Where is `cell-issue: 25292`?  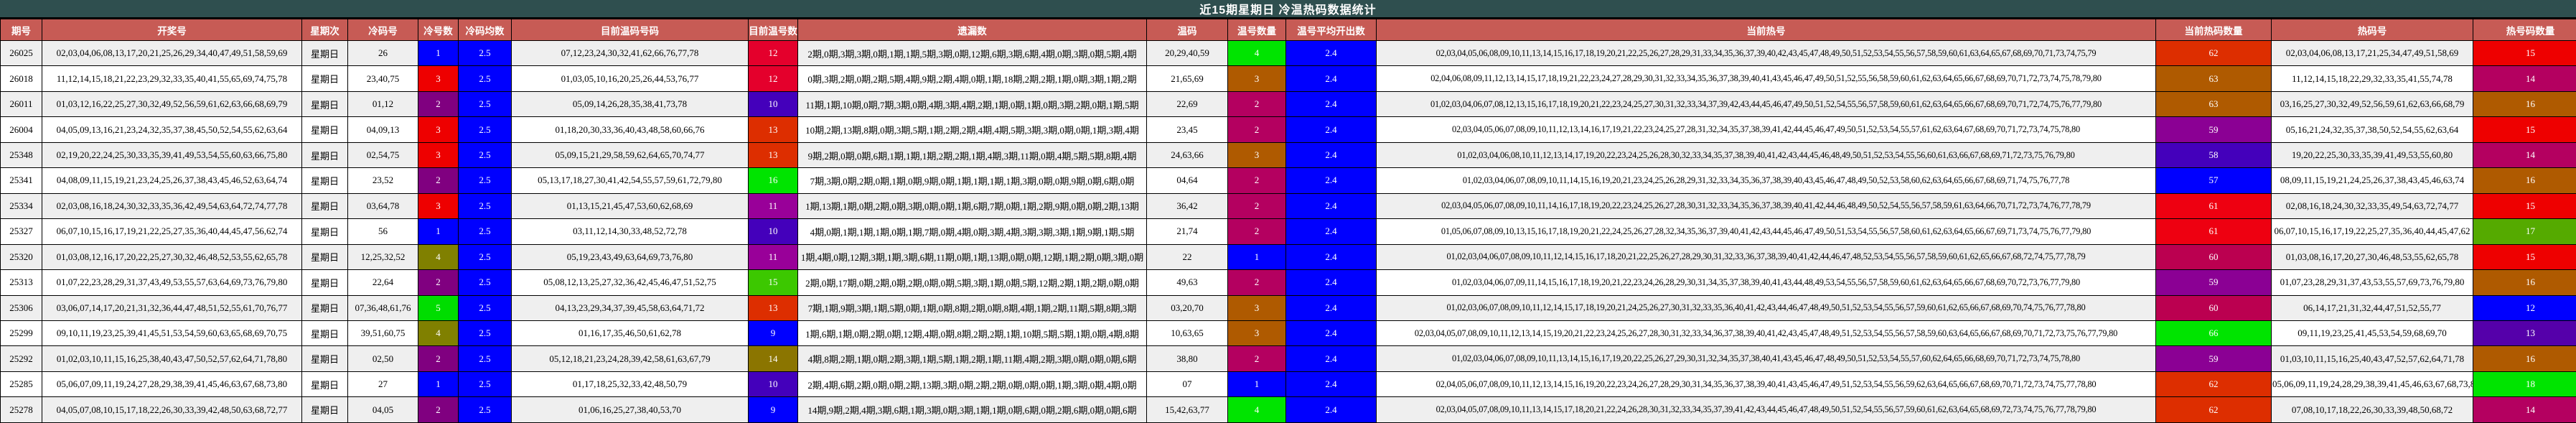 cell-issue: 25292 is located at coordinates (21, 358).